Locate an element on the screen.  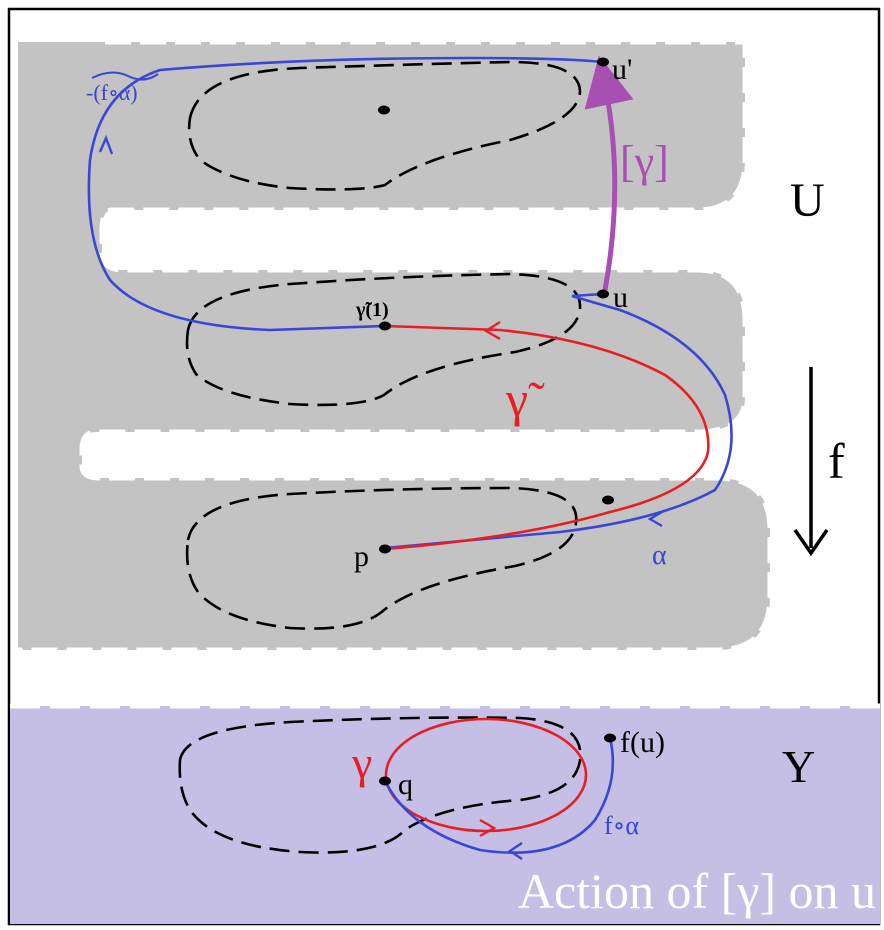
label-f-u: f(u) is located at coordinates (642, 742).